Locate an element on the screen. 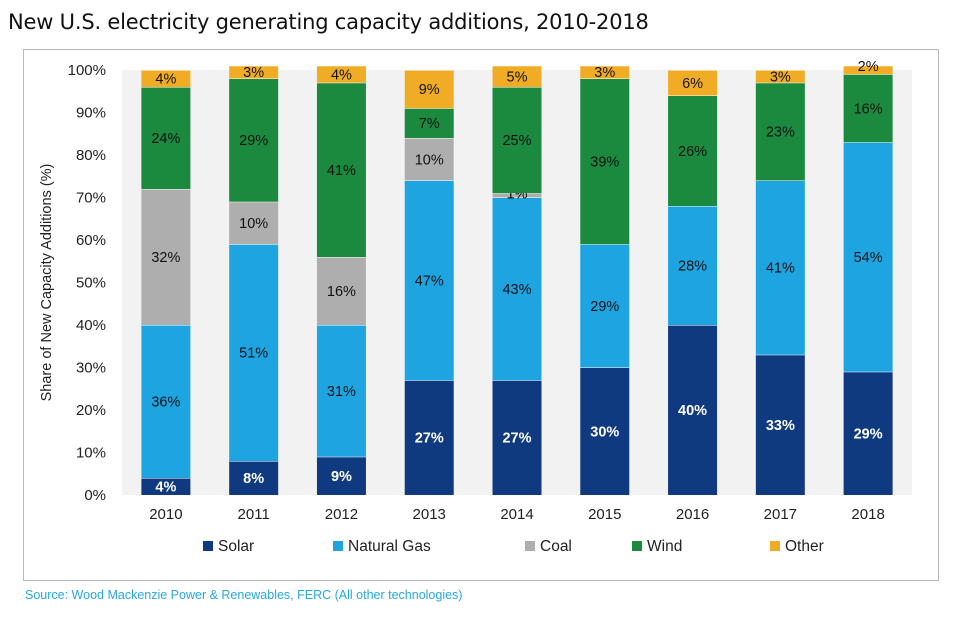  legend-label: Solar is located at coordinates (236, 546).